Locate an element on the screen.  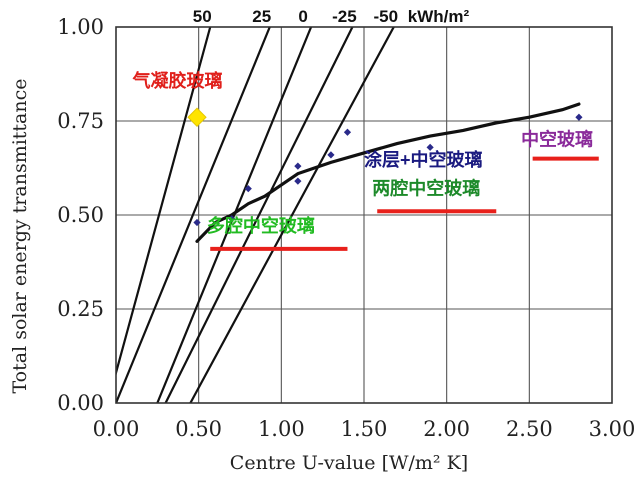
x-tick-label: 0.50 is located at coordinates (198, 429).